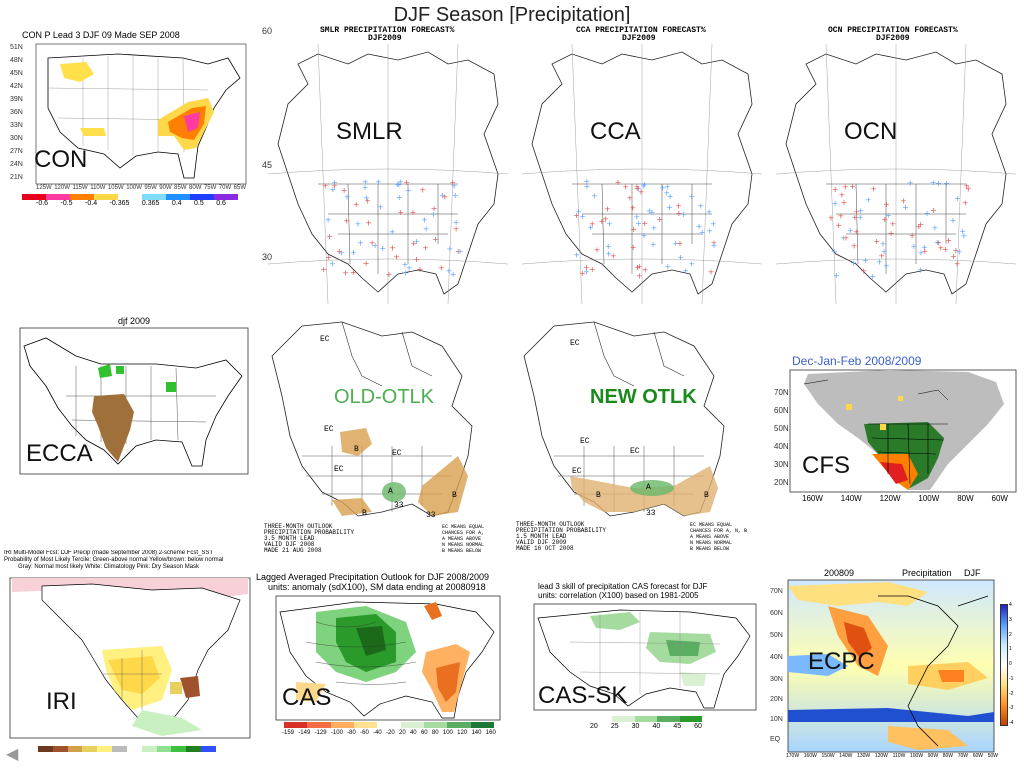 The image size is (1024, 768). I want to click on legend-label: 160, so click(490, 733).